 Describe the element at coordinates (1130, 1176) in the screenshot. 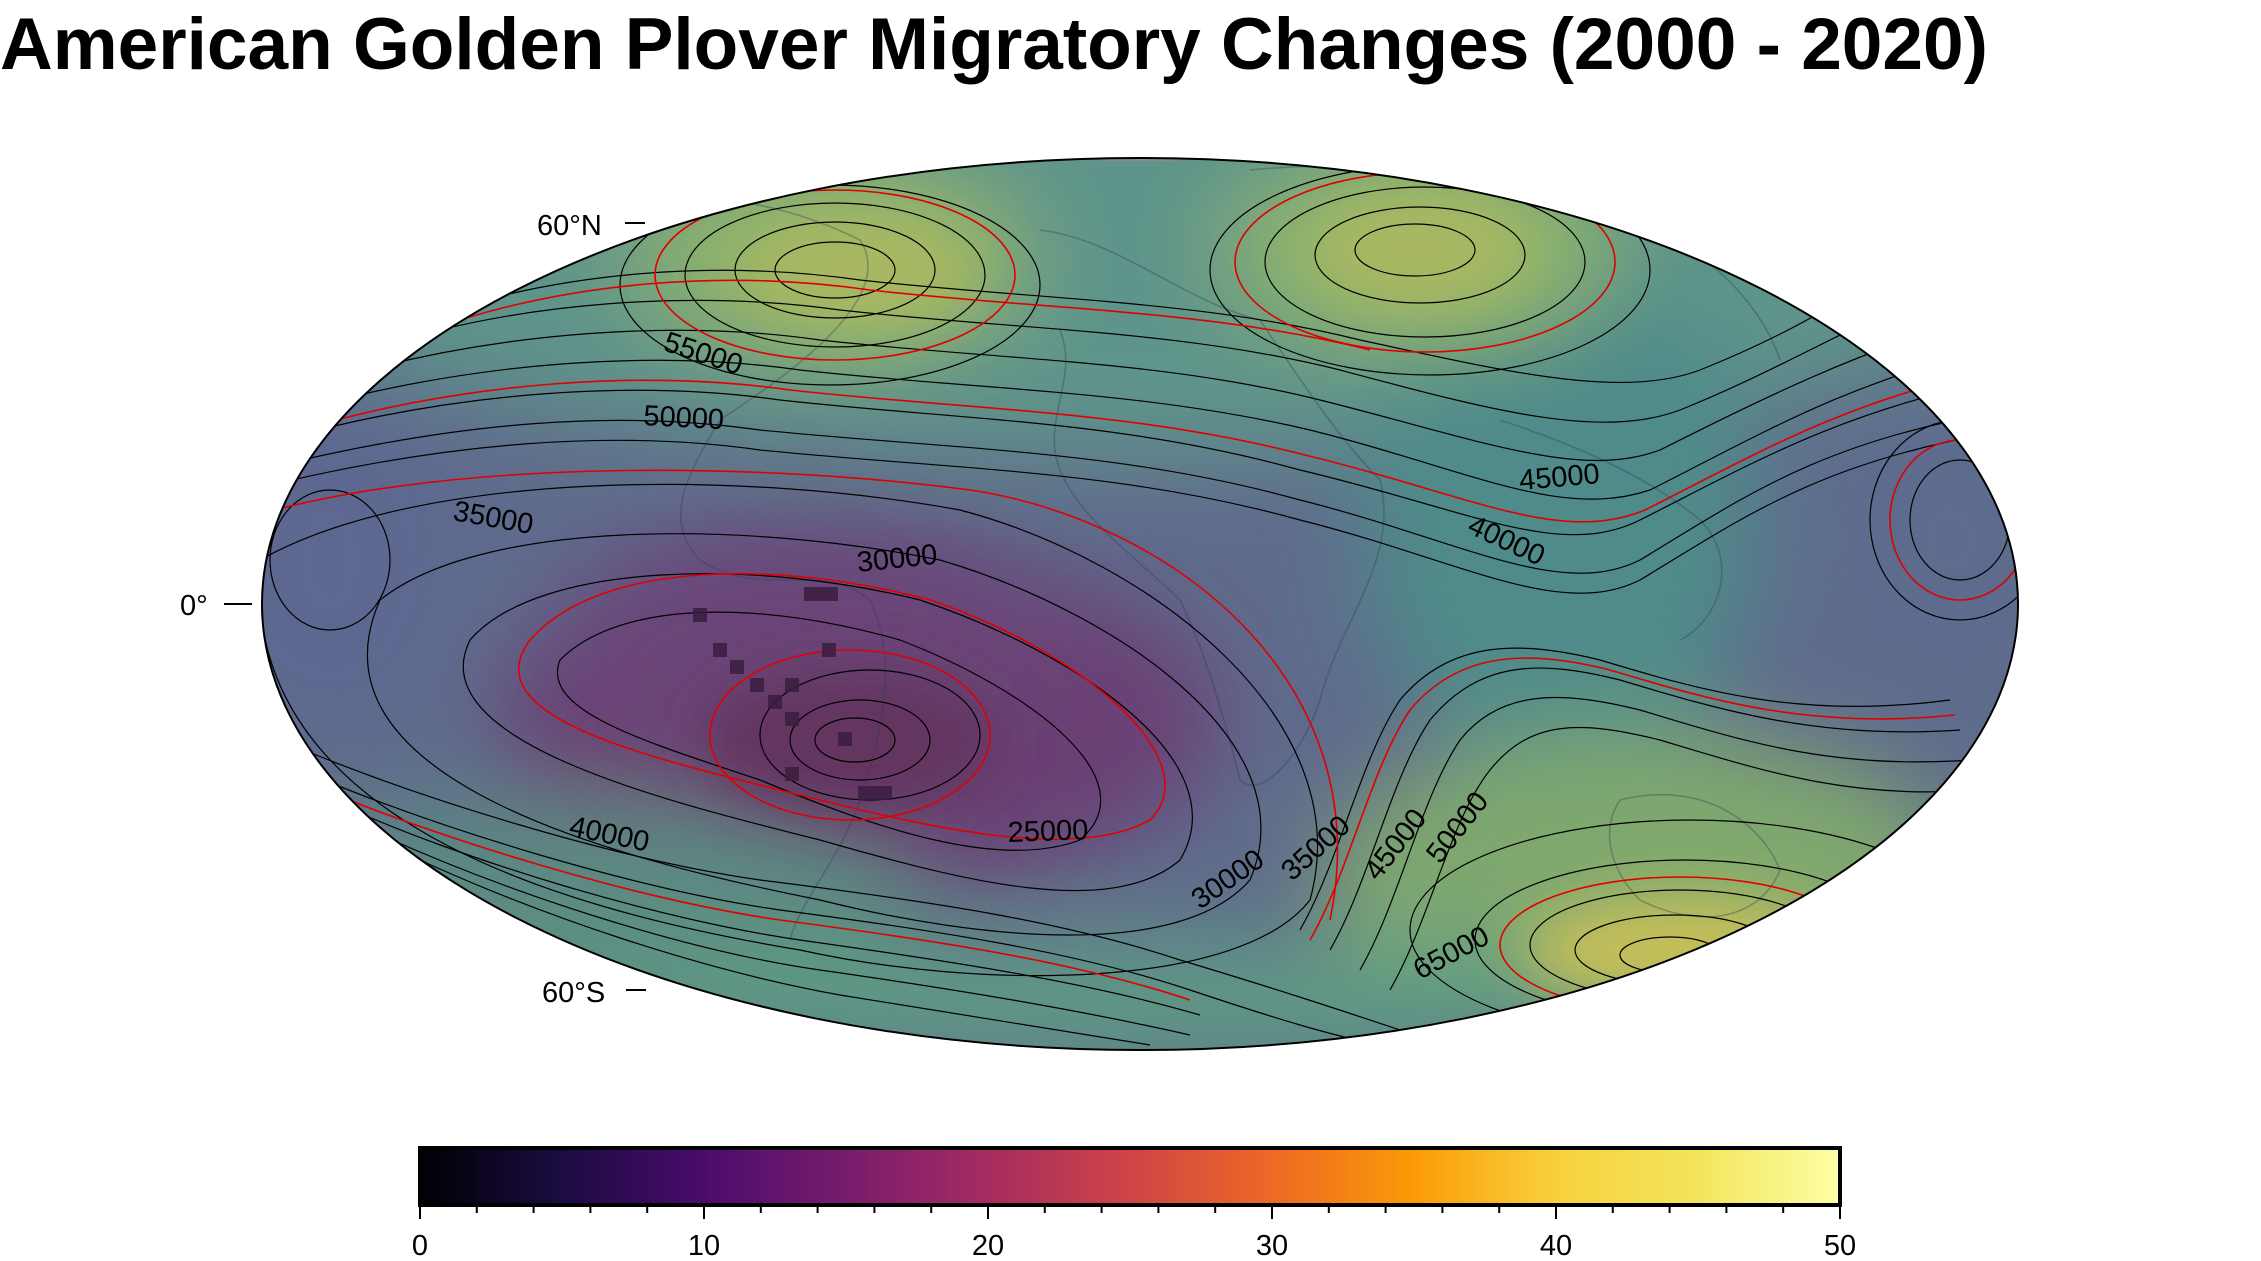

I see `colorbar-gradient` at that location.